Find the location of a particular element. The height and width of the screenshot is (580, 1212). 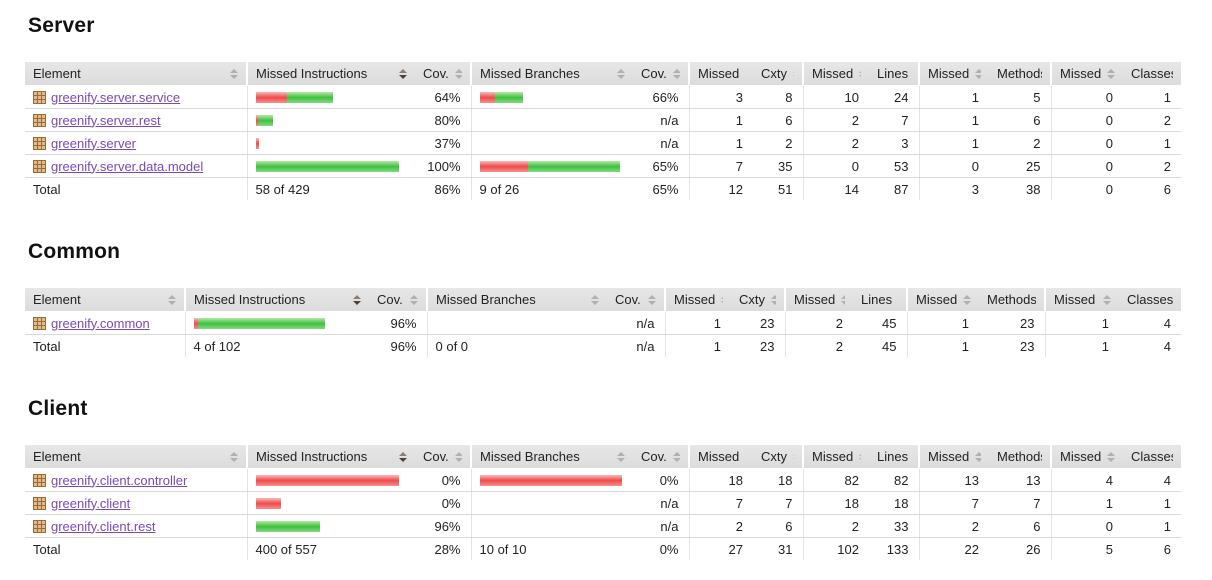

package-link: greenify.client.controller is located at coordinates (119, 480).